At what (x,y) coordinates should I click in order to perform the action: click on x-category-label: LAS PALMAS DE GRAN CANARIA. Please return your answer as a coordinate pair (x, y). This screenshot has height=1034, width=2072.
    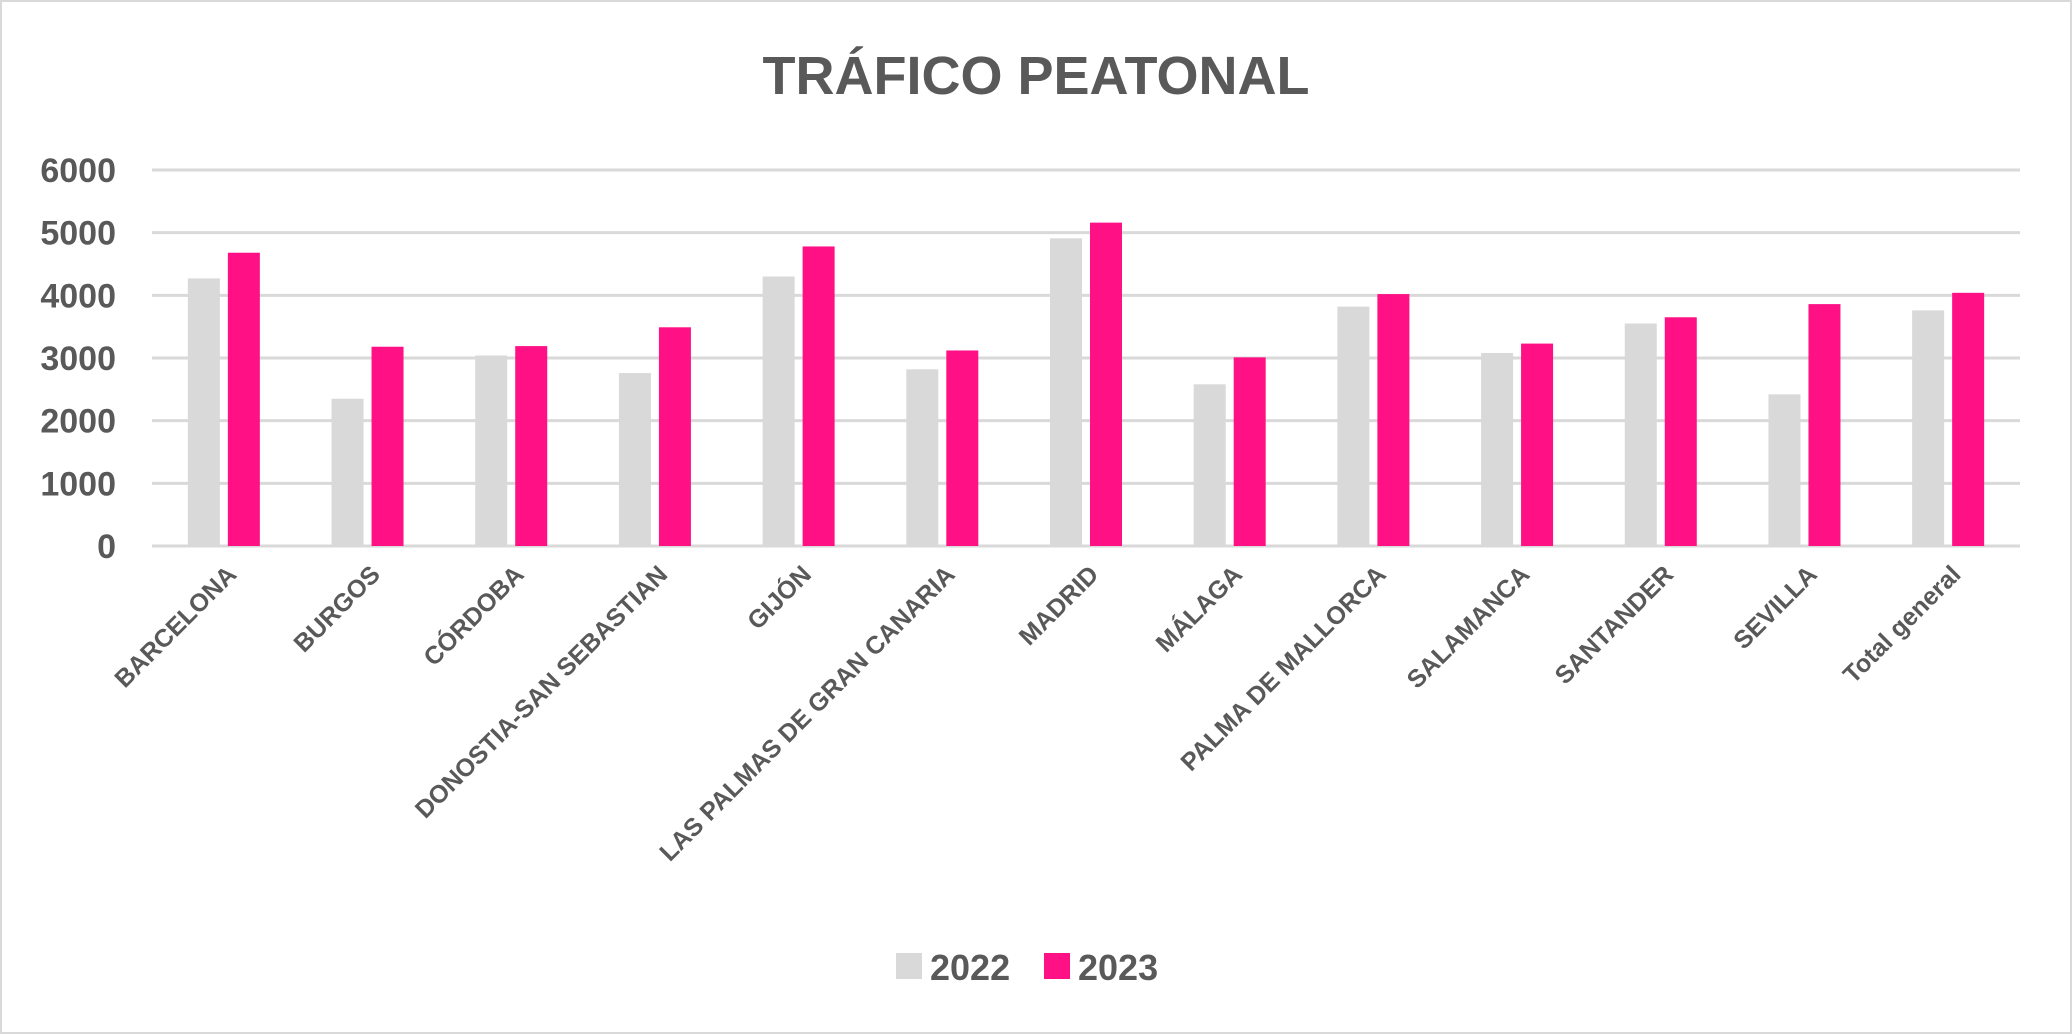
    Looking at the image, I should click on (807, 713).